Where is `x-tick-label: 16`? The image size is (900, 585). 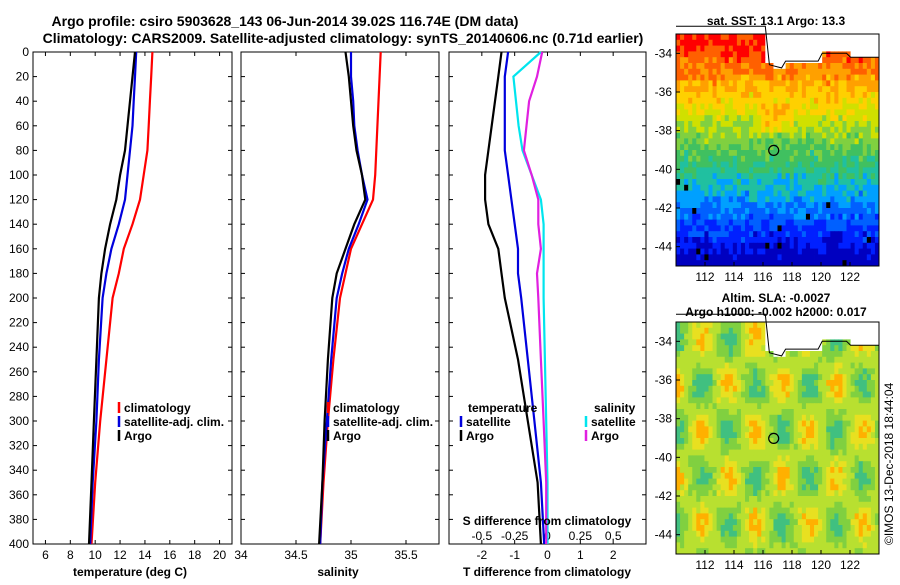 x-tick-label: 16 is located at coordinates (170, 555).